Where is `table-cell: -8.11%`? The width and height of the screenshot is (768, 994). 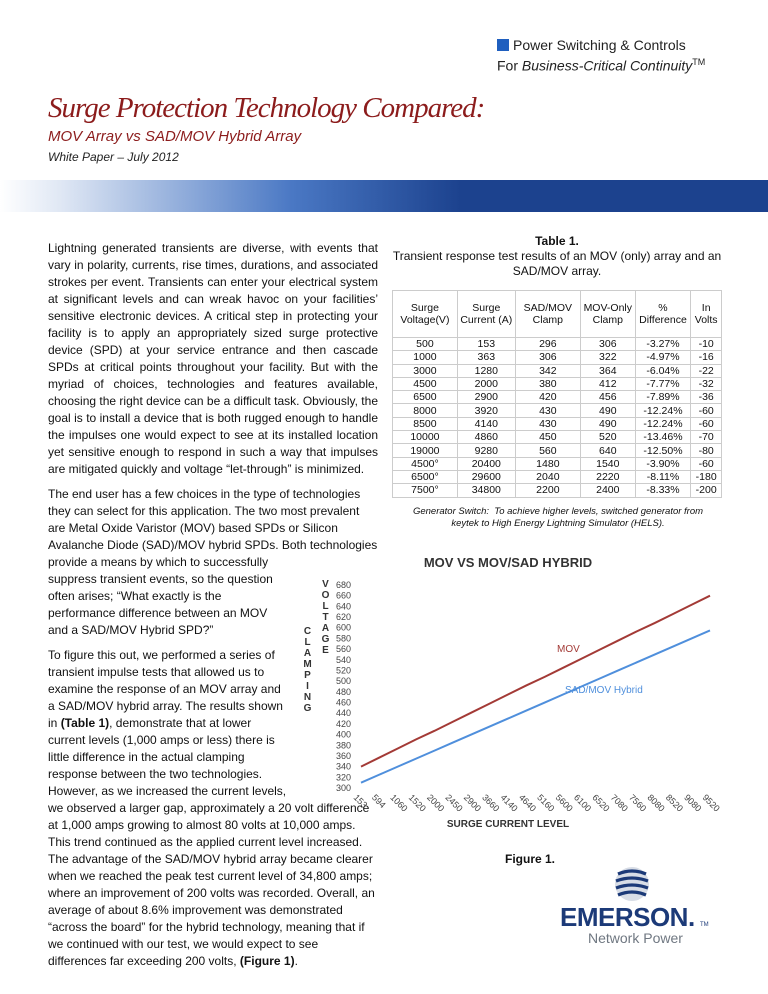 table-cell: -8.11% is located at coordinates (663, 477).